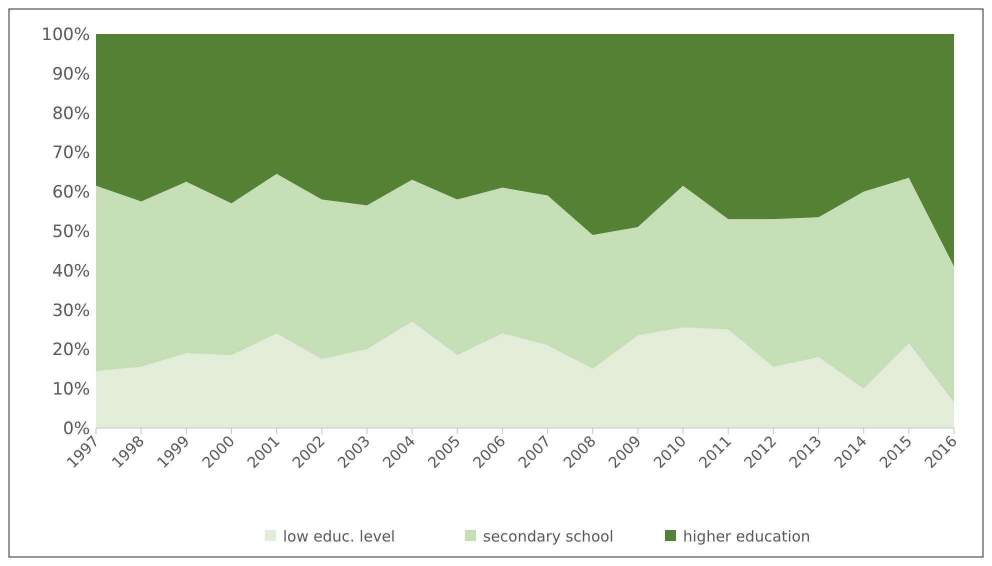  I want to click on y-tick-label: 90%, so click(71, 74).